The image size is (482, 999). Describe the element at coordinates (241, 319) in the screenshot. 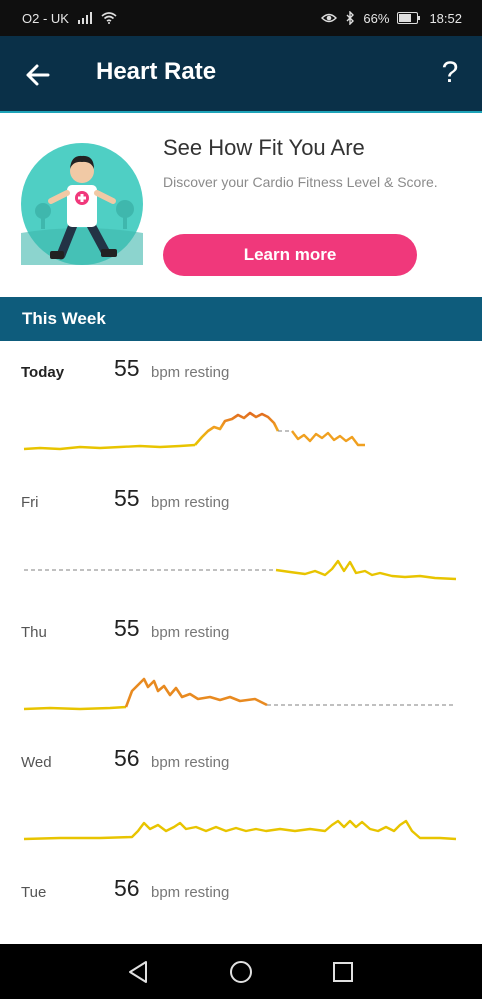

I see `this-week-header: This Week` at that location.